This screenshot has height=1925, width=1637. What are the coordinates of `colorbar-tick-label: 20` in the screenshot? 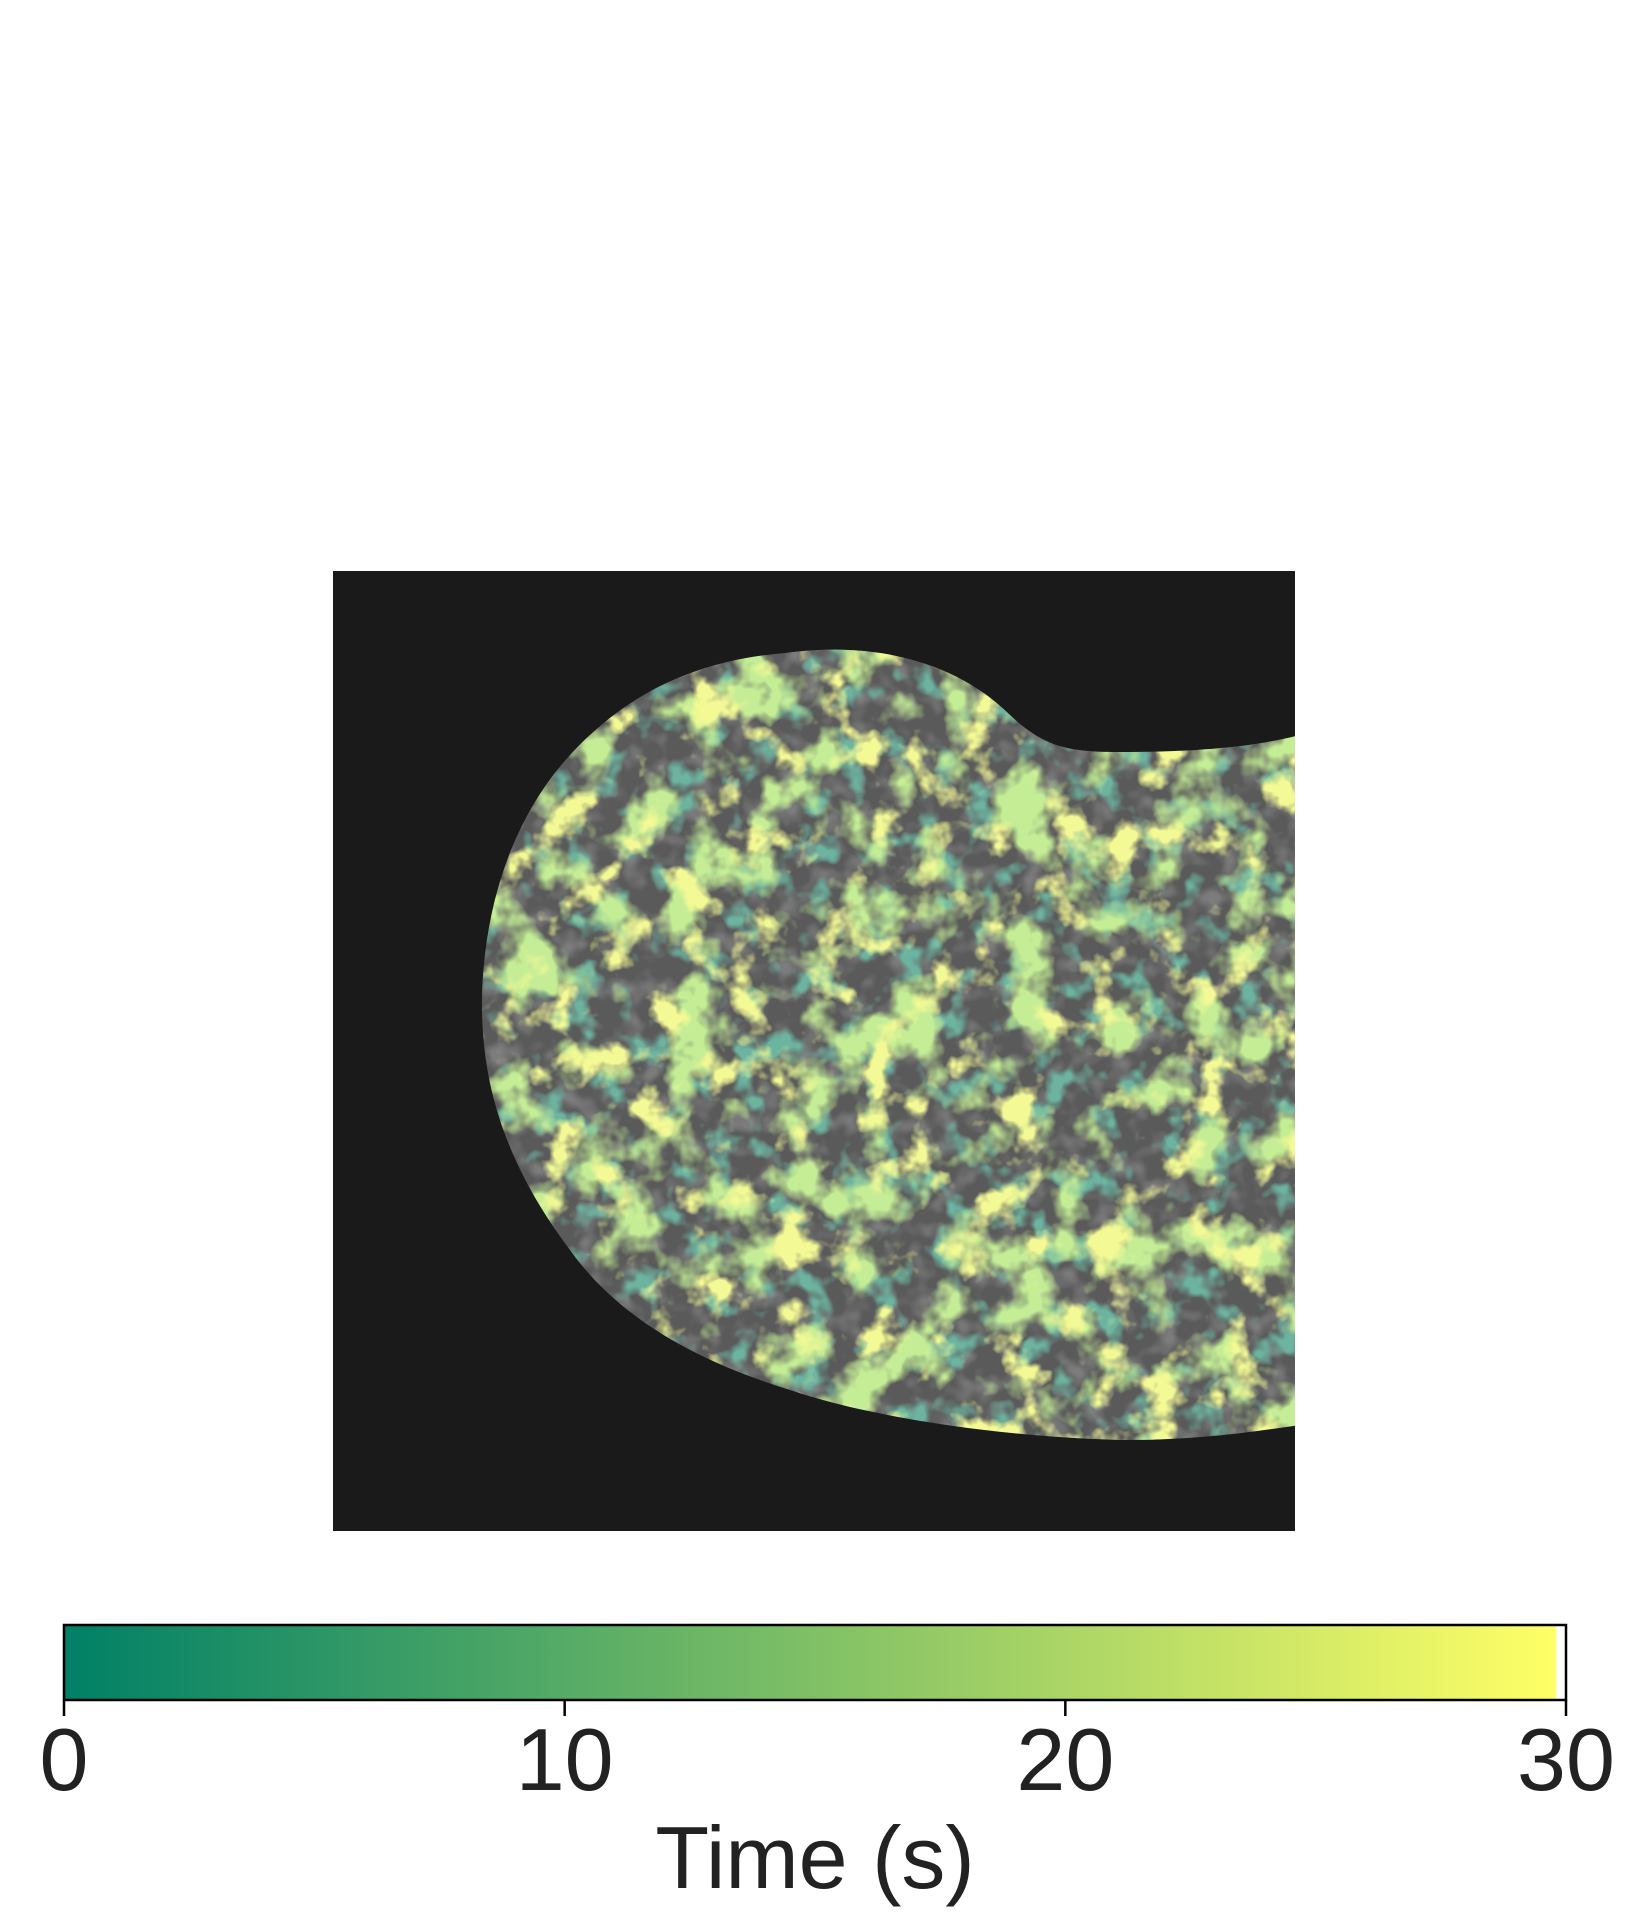 It's located at (1065, 1759).